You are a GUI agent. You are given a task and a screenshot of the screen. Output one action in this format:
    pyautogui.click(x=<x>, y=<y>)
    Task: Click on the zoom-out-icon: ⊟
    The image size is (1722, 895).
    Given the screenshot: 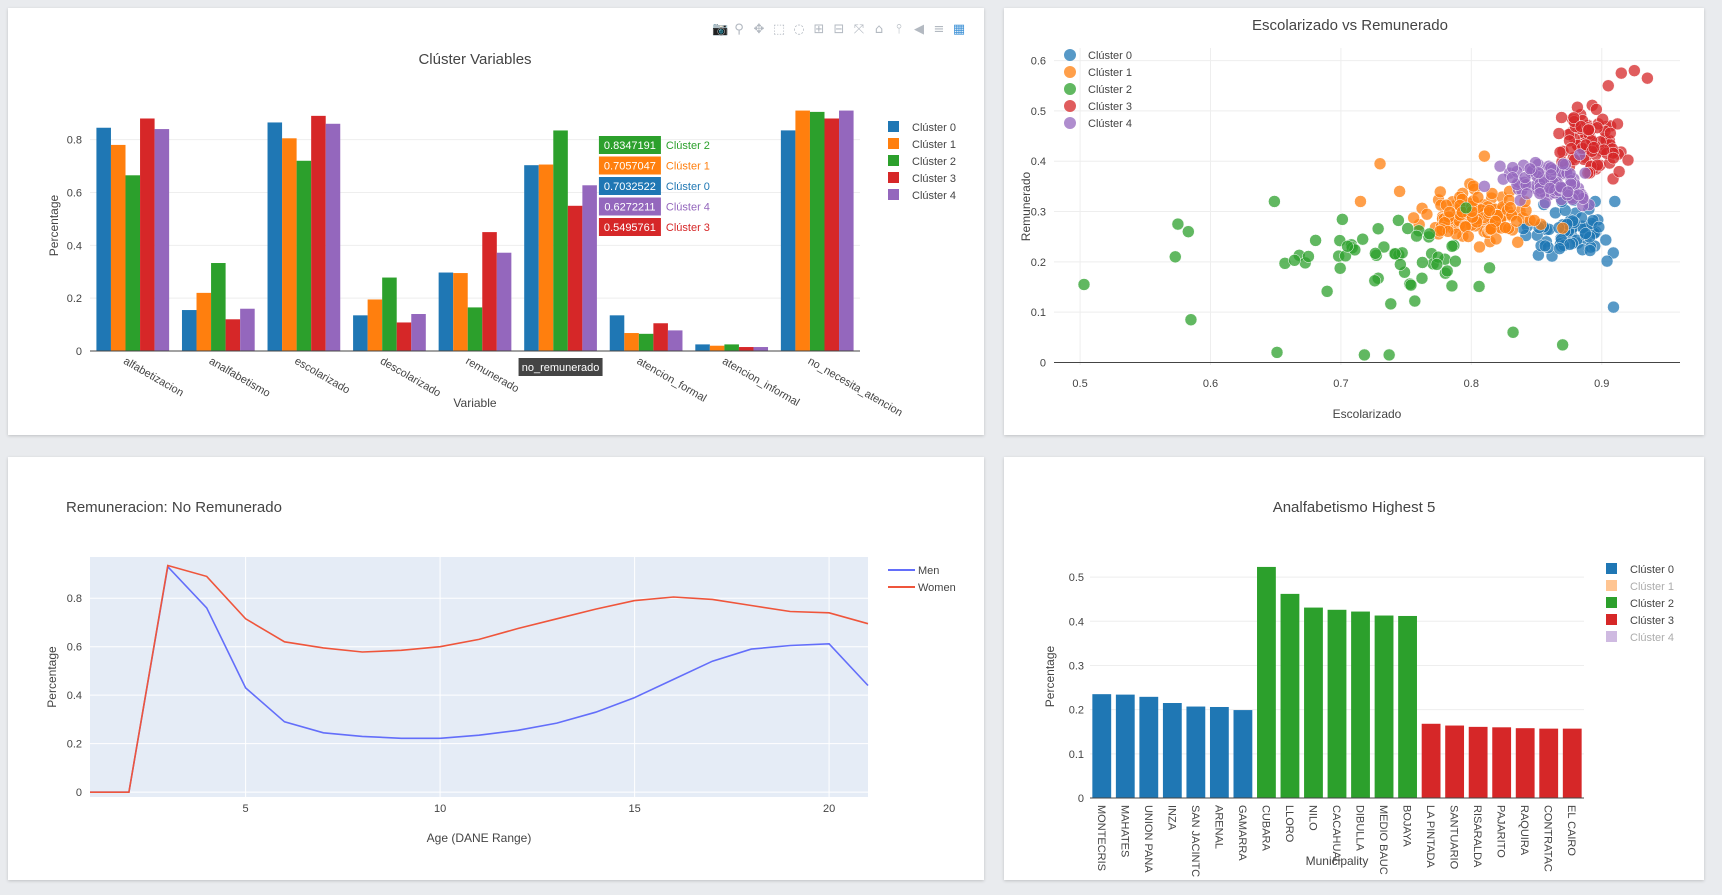 What is the action you would take?
    pyautogui.click(x=839, y=29)
    